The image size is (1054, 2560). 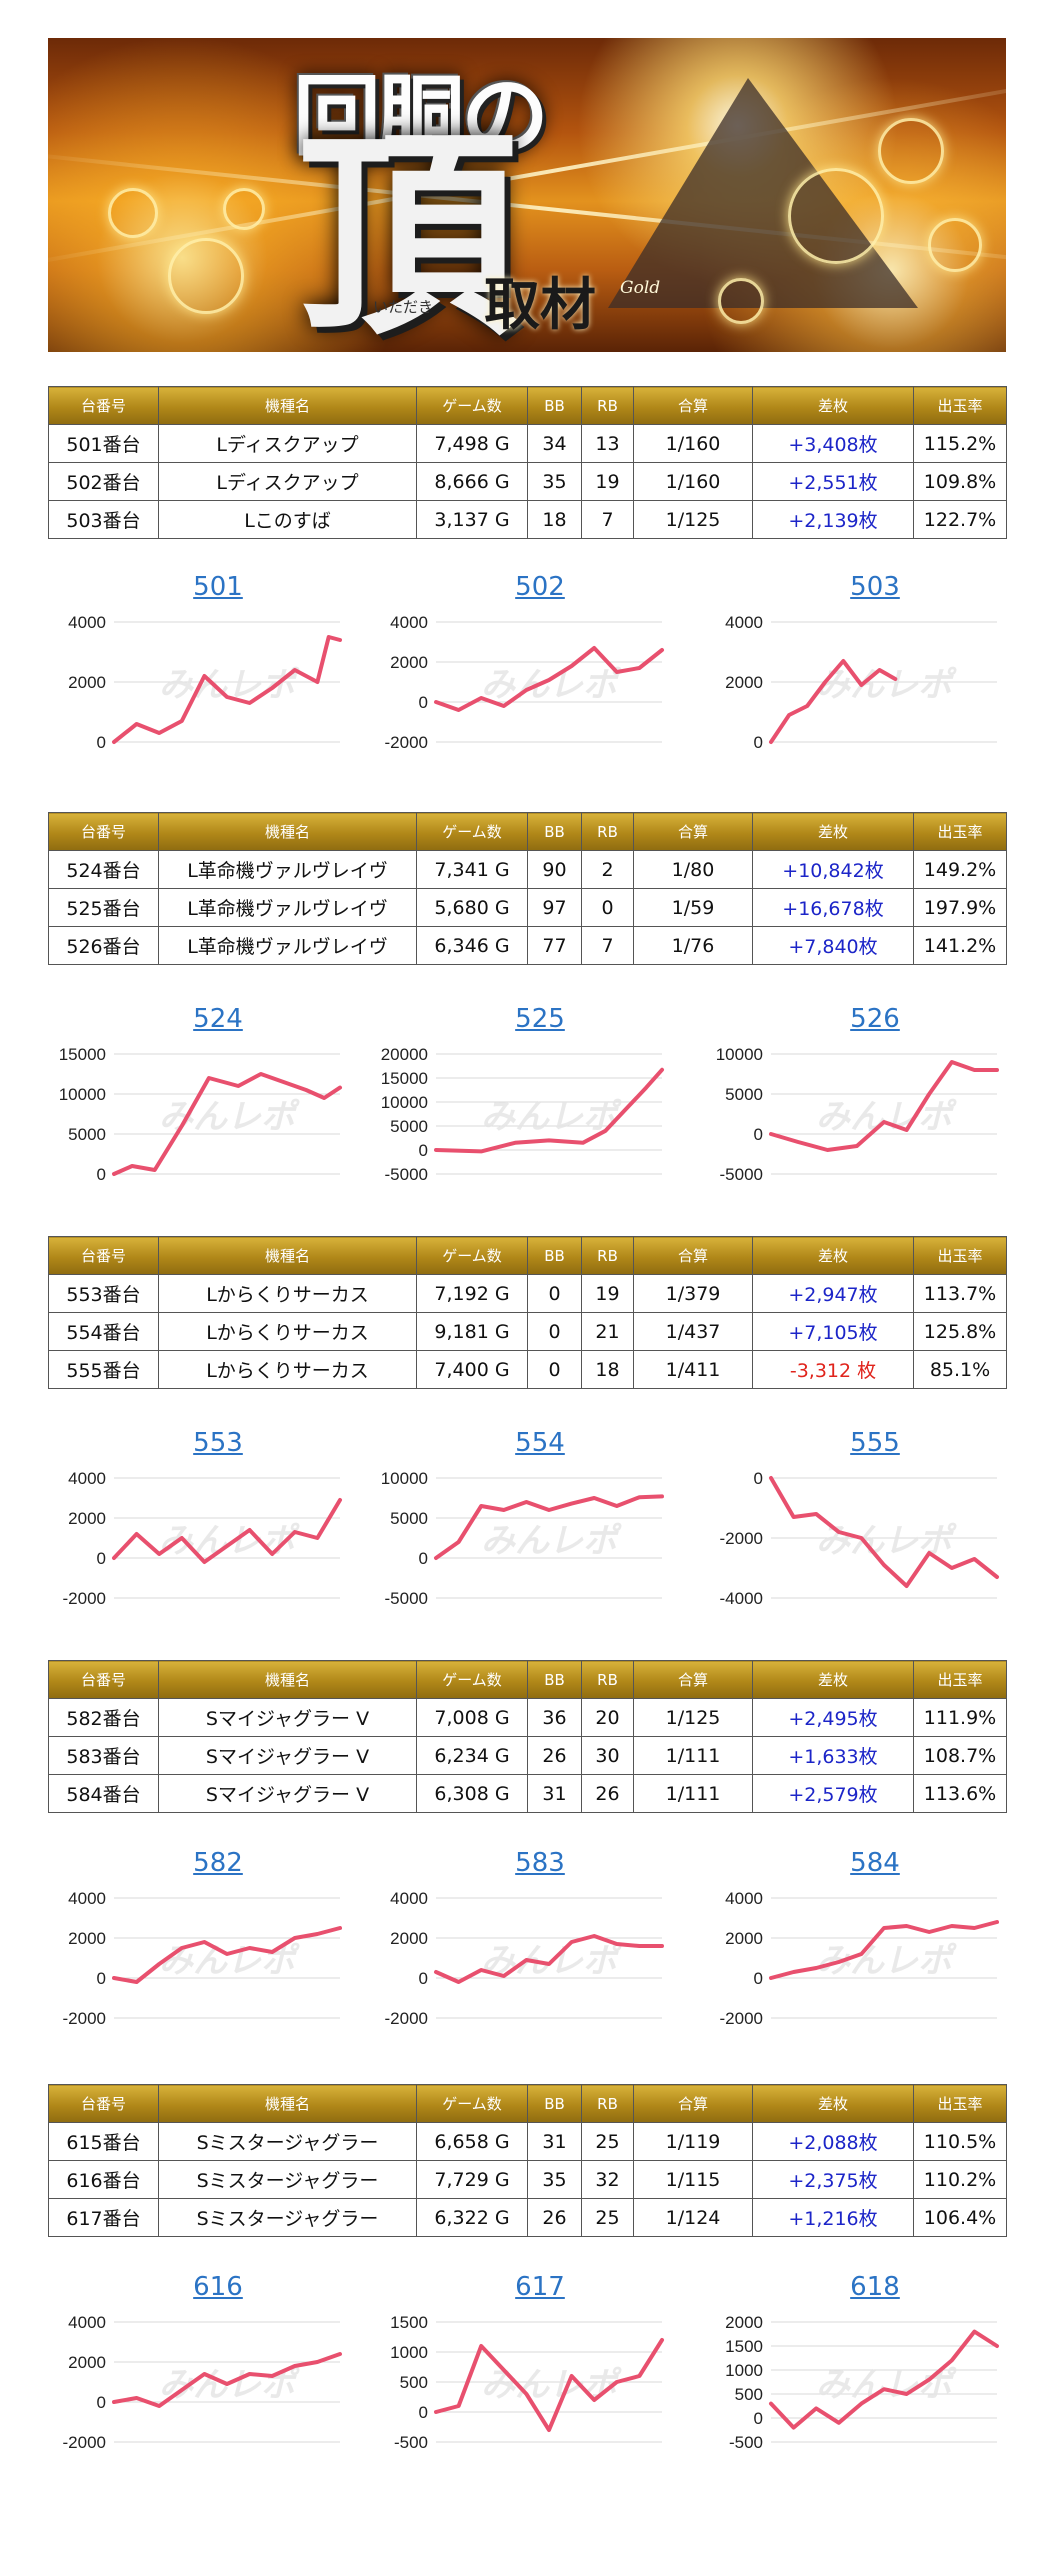 What do you see at coordinates (540, 587) in the screenshot?
I see `chart-title-link: 502` at bounding box center [540, 587].